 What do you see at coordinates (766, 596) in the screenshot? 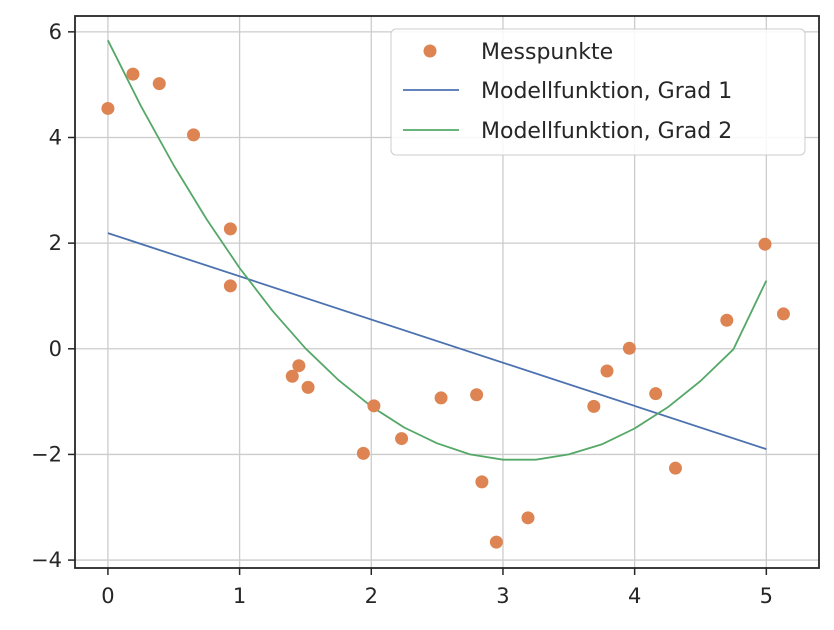
I see `x-tick-label: 5` at bounding box center [766, 596].